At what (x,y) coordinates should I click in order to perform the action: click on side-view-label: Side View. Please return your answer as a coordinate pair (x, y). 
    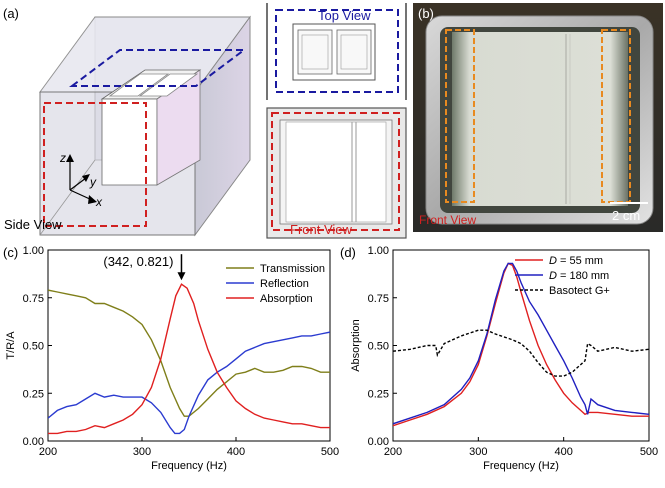
    Looking at the image, I should click on (33, 224).